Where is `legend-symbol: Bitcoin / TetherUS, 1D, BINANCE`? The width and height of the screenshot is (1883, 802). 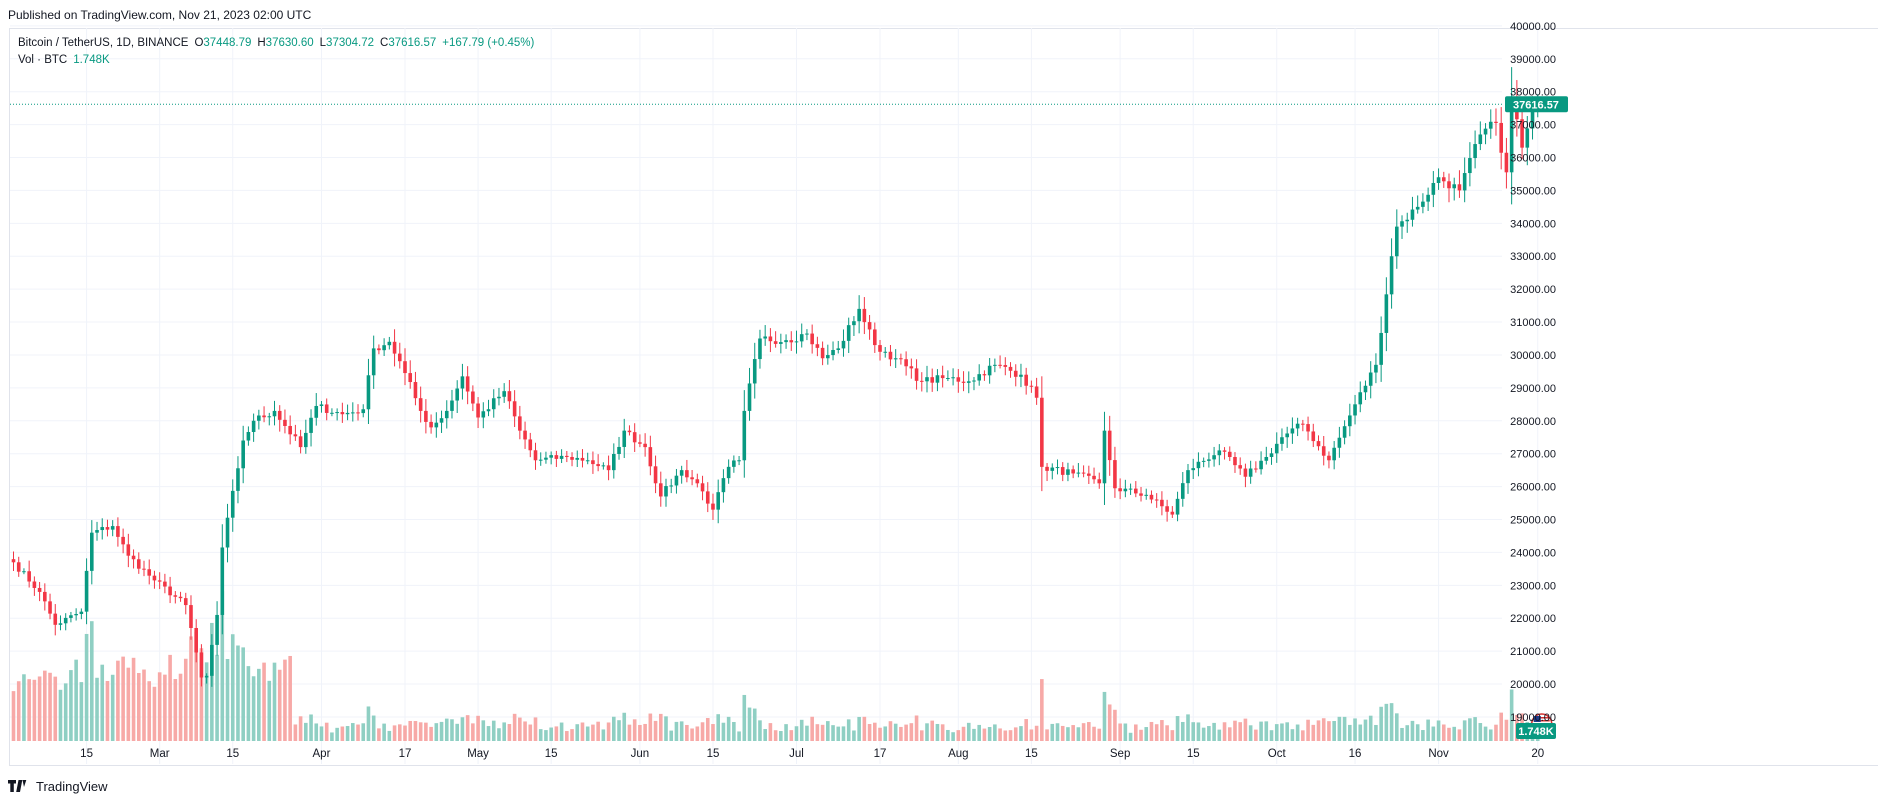 legend-symbol: Bitcoin / TetherUS, 1D, BINANCE is located at coordinates (103, 43).